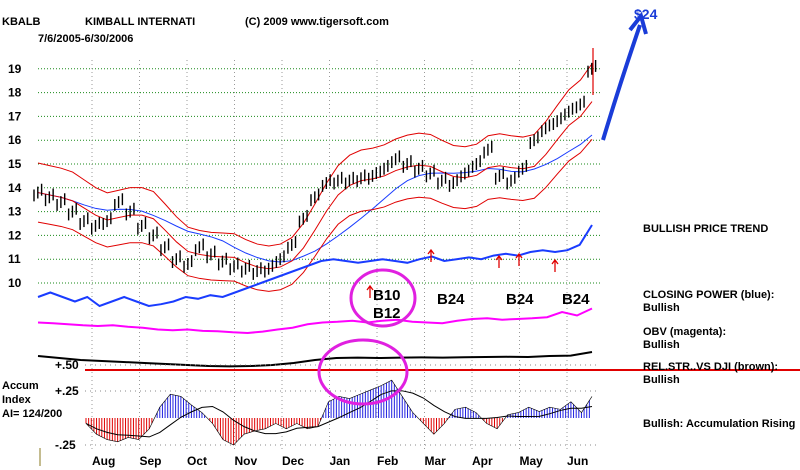  Describe the element at coordinates (14, 259) in the screenshot. I see `y-tick-label: 11` at that location.